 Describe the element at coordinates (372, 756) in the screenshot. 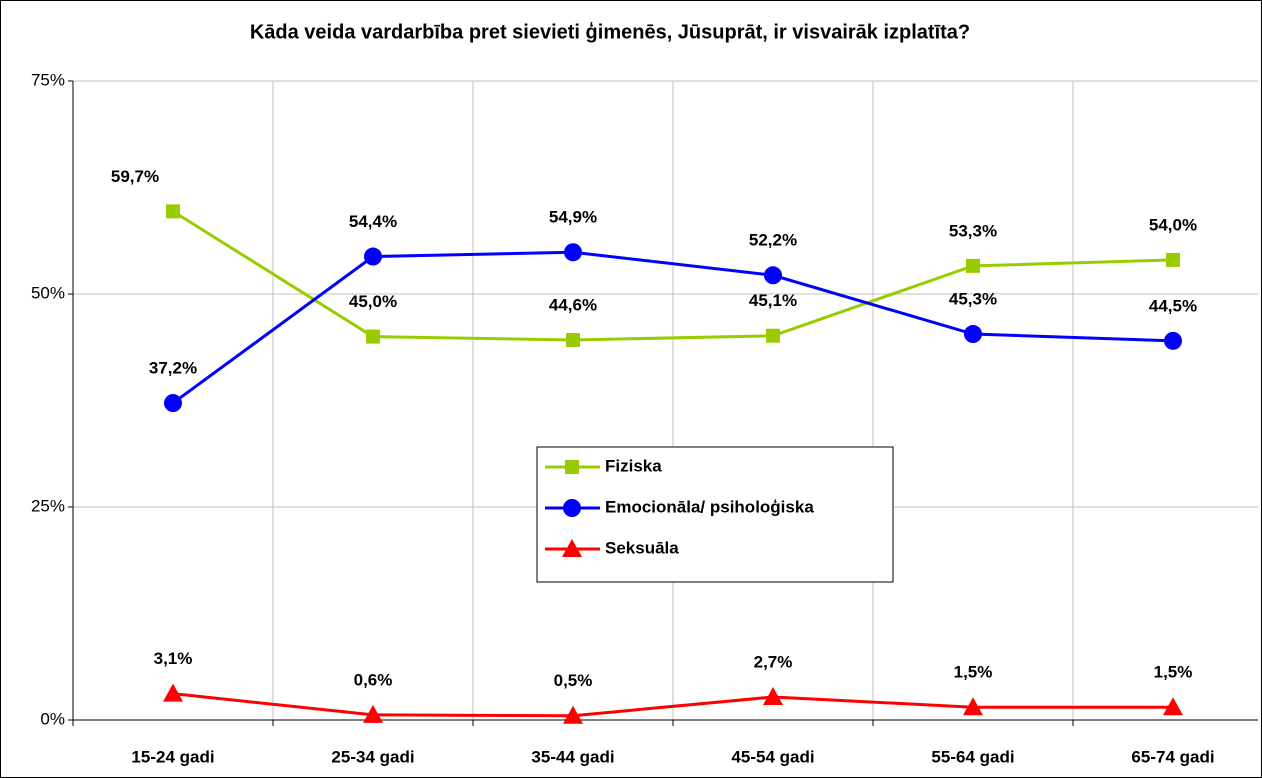

I see `x-tick-label: 25-34 gadi` at that location.